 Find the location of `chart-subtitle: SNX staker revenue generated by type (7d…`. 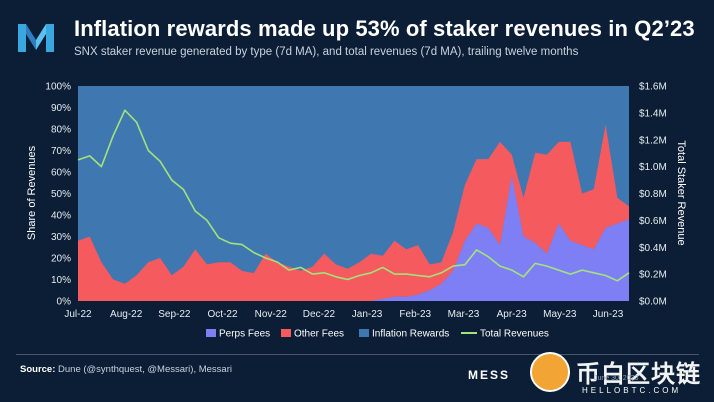

chart-subtitle: SNX staker revenue generated by type (7d… is located at coordinates (326, 52).